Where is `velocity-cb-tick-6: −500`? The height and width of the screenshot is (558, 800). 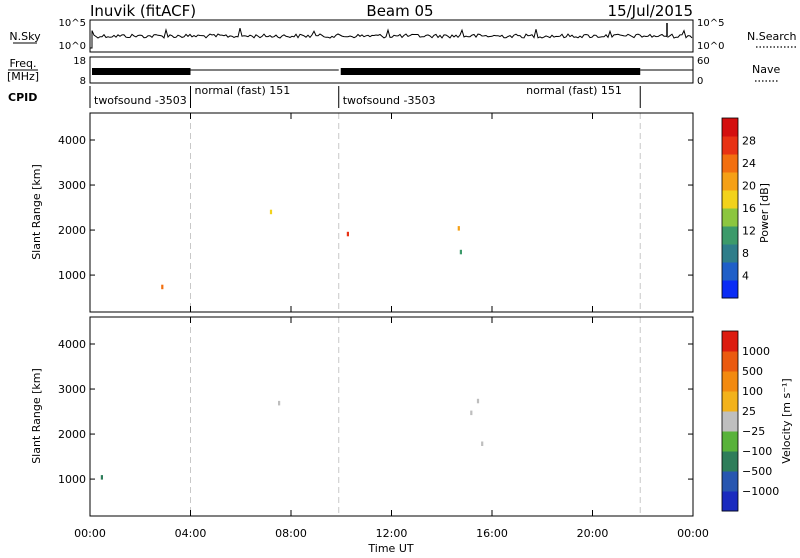
velocity-cb-tick-6: −500 is located at coordinates (757, 471).